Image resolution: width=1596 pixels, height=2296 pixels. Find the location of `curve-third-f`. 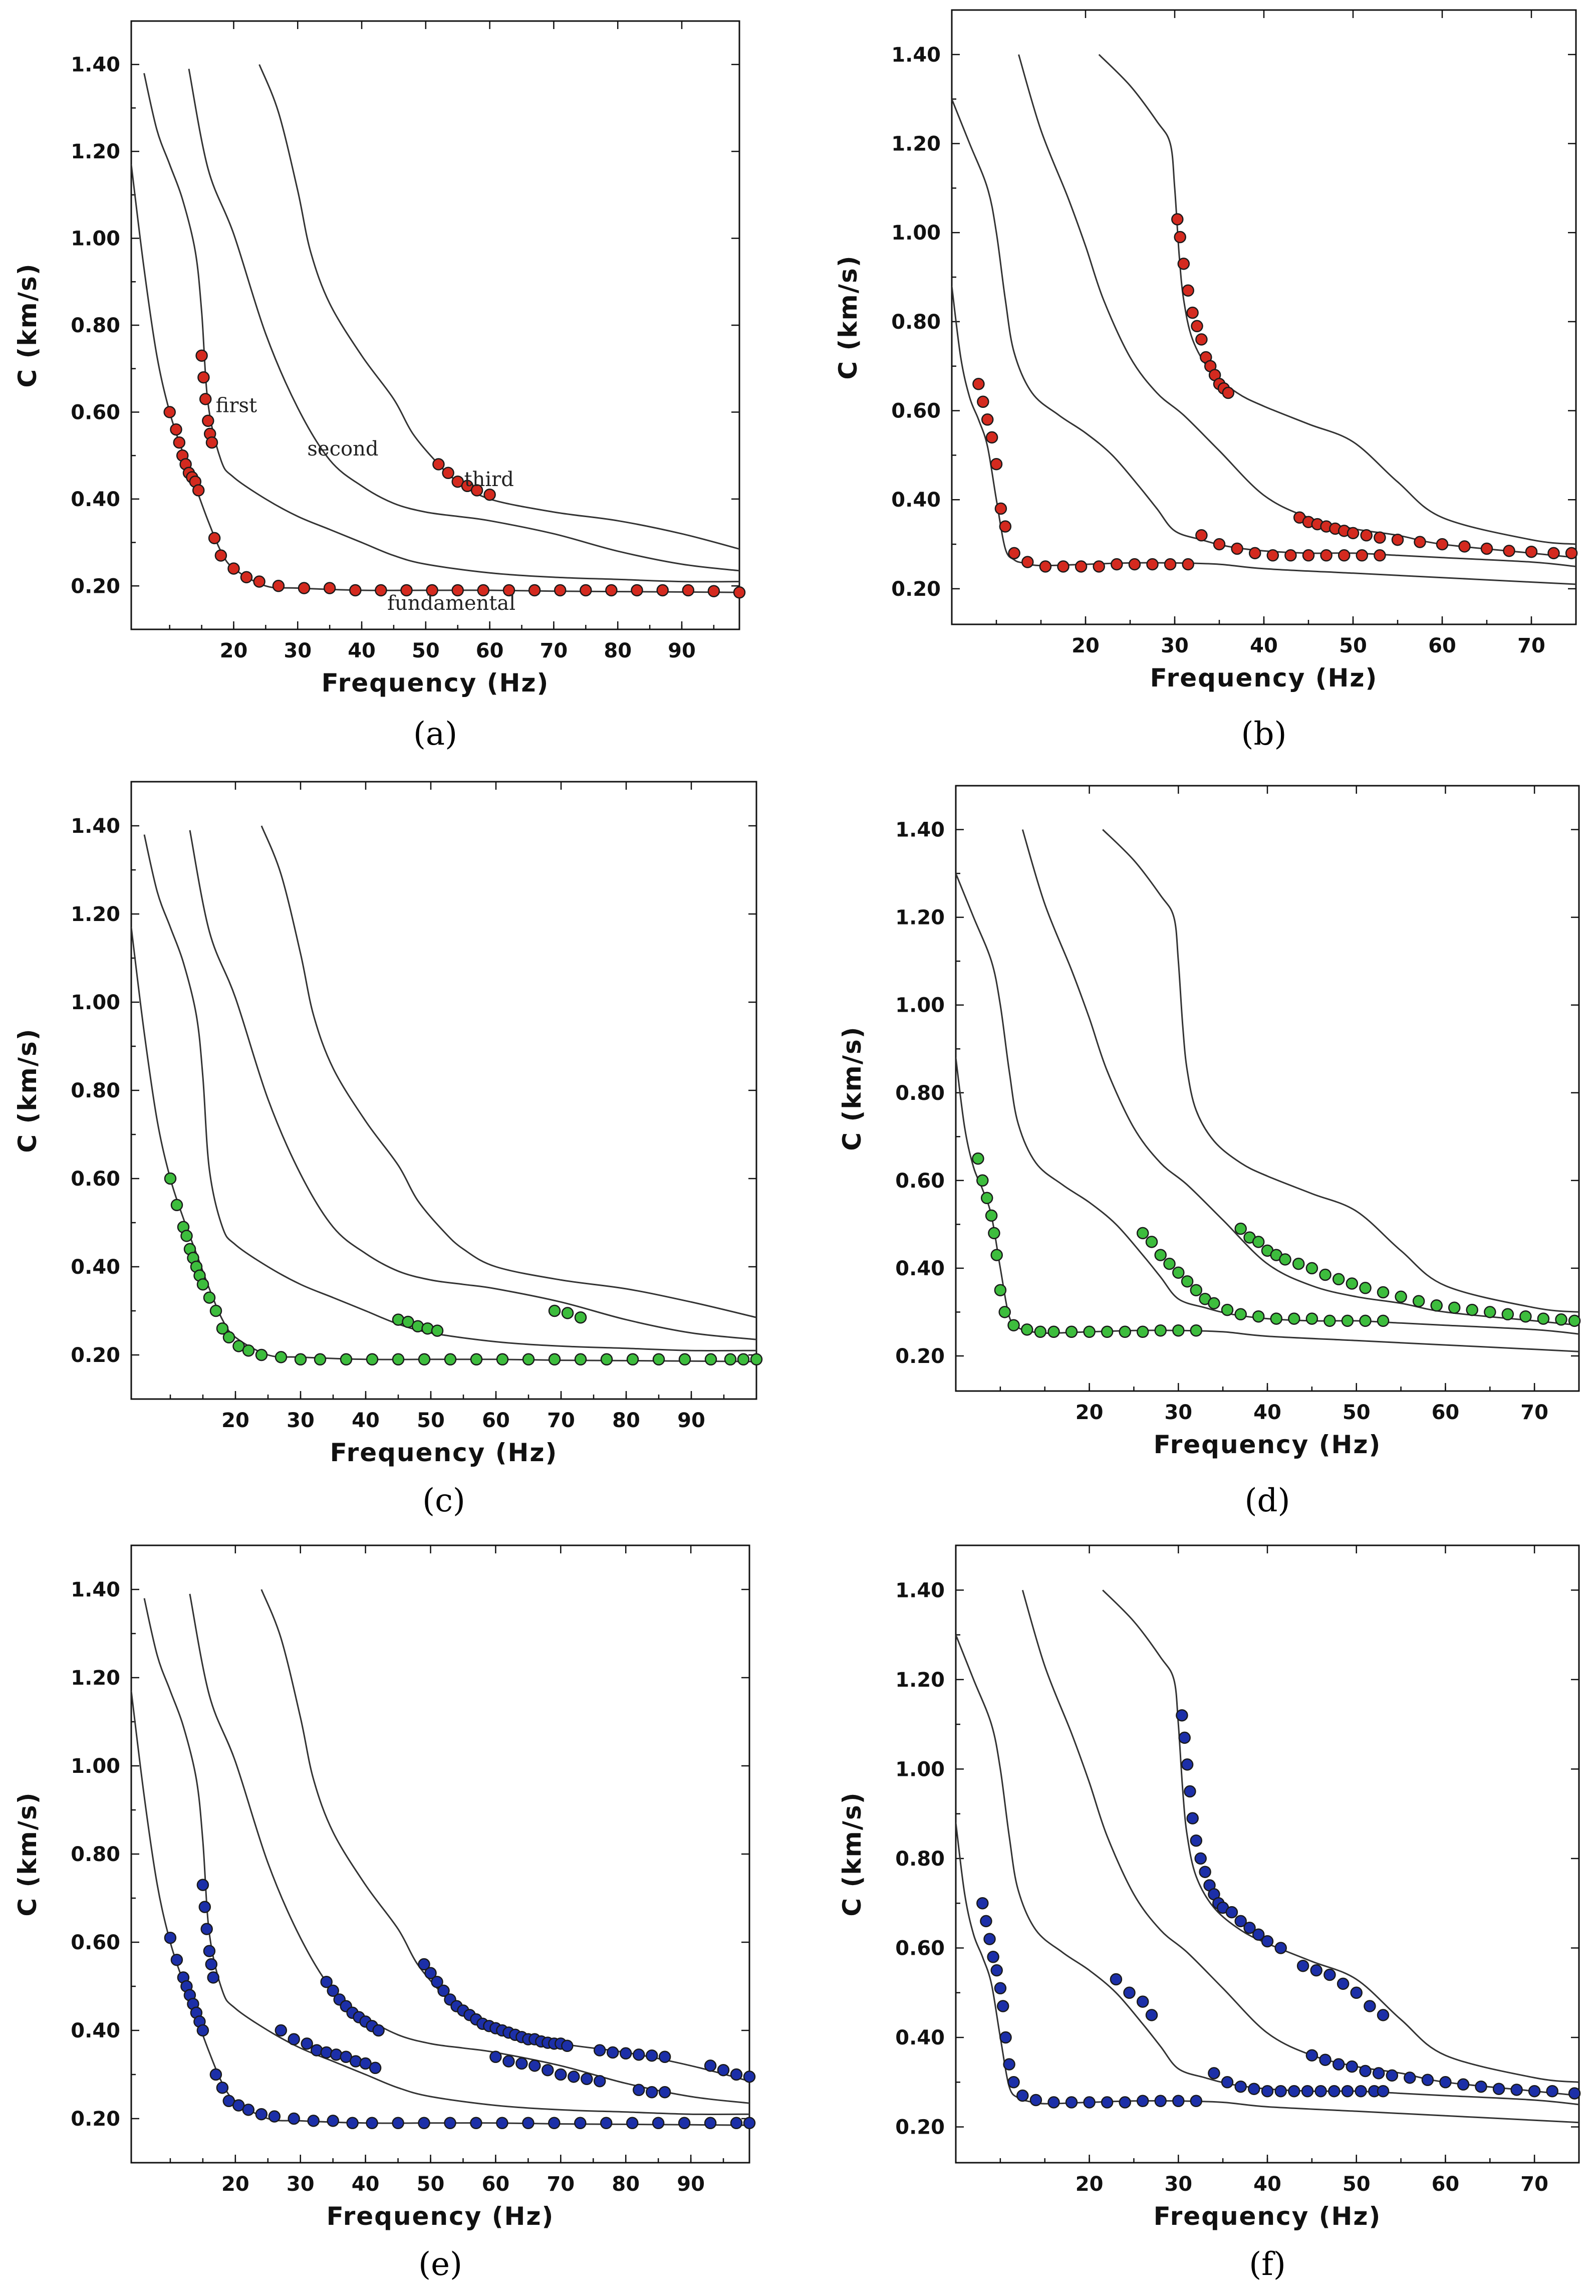

curve-third-f is located at coordinates (1340, 1836).